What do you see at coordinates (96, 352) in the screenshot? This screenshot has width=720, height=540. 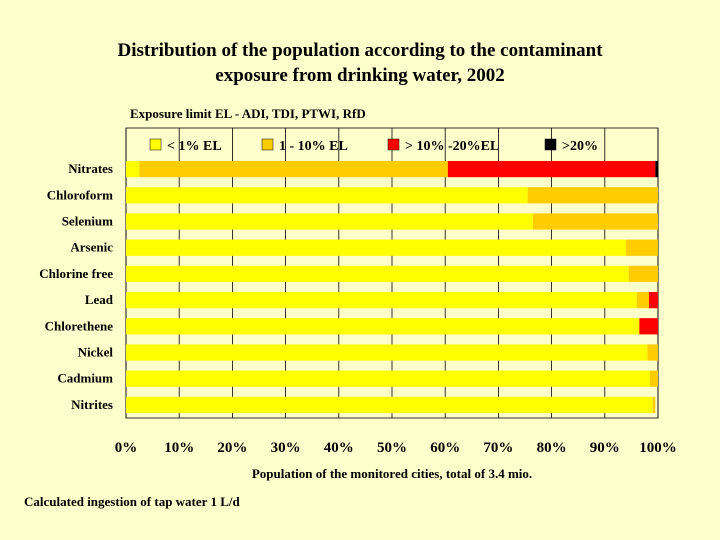 I see `category-label: Nickel` at bounding box center [96, 352].